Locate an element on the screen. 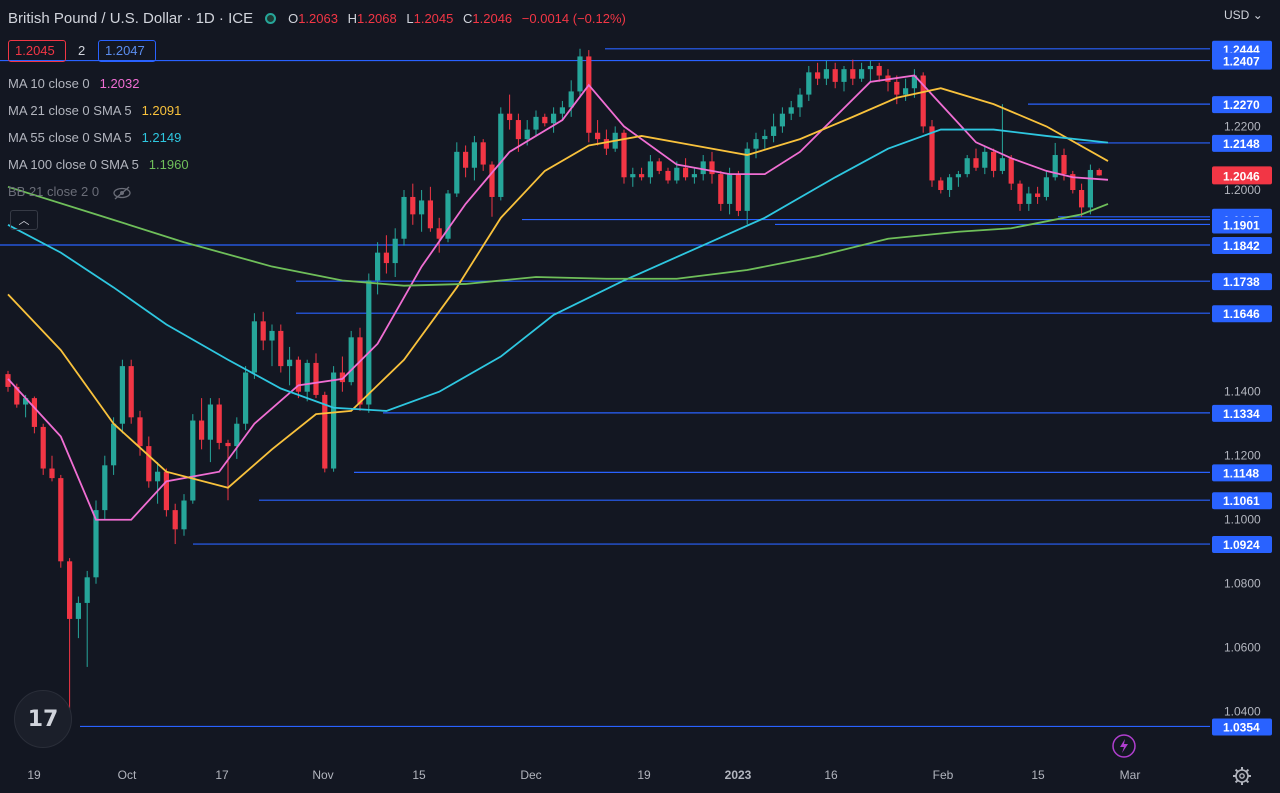 This screenshot has height=793, width=1280. indicator-ma55: MA 55 close 0 SMA 5 1.2149 is located at coordinates (94, 137).